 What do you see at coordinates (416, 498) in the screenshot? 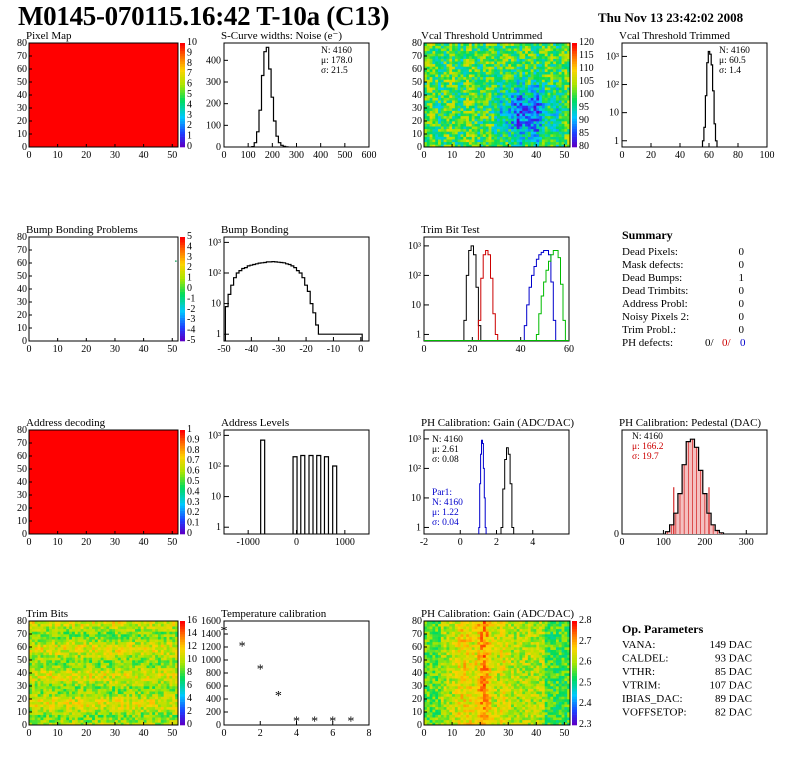
I see `y-tick-label: 10` at bounding box center [416, 498].